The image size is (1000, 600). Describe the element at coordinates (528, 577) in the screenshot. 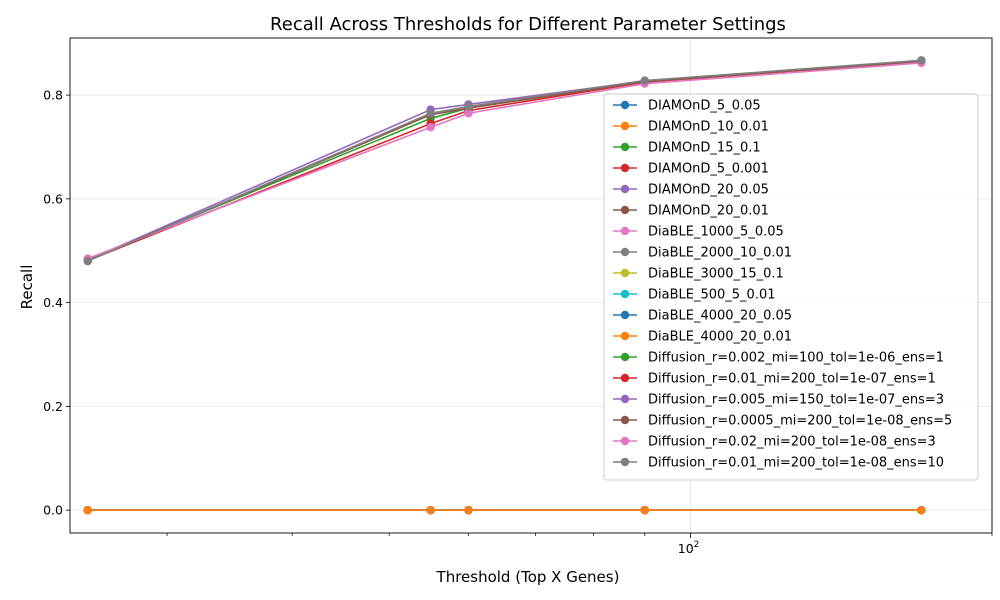

I see `x-axis-label: Threshold (Top X Genes)` at that location.